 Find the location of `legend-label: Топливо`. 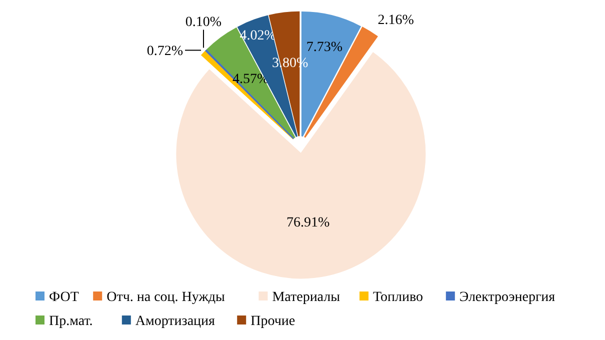

legend-label: Топливо is located at coordinates (398, 297).